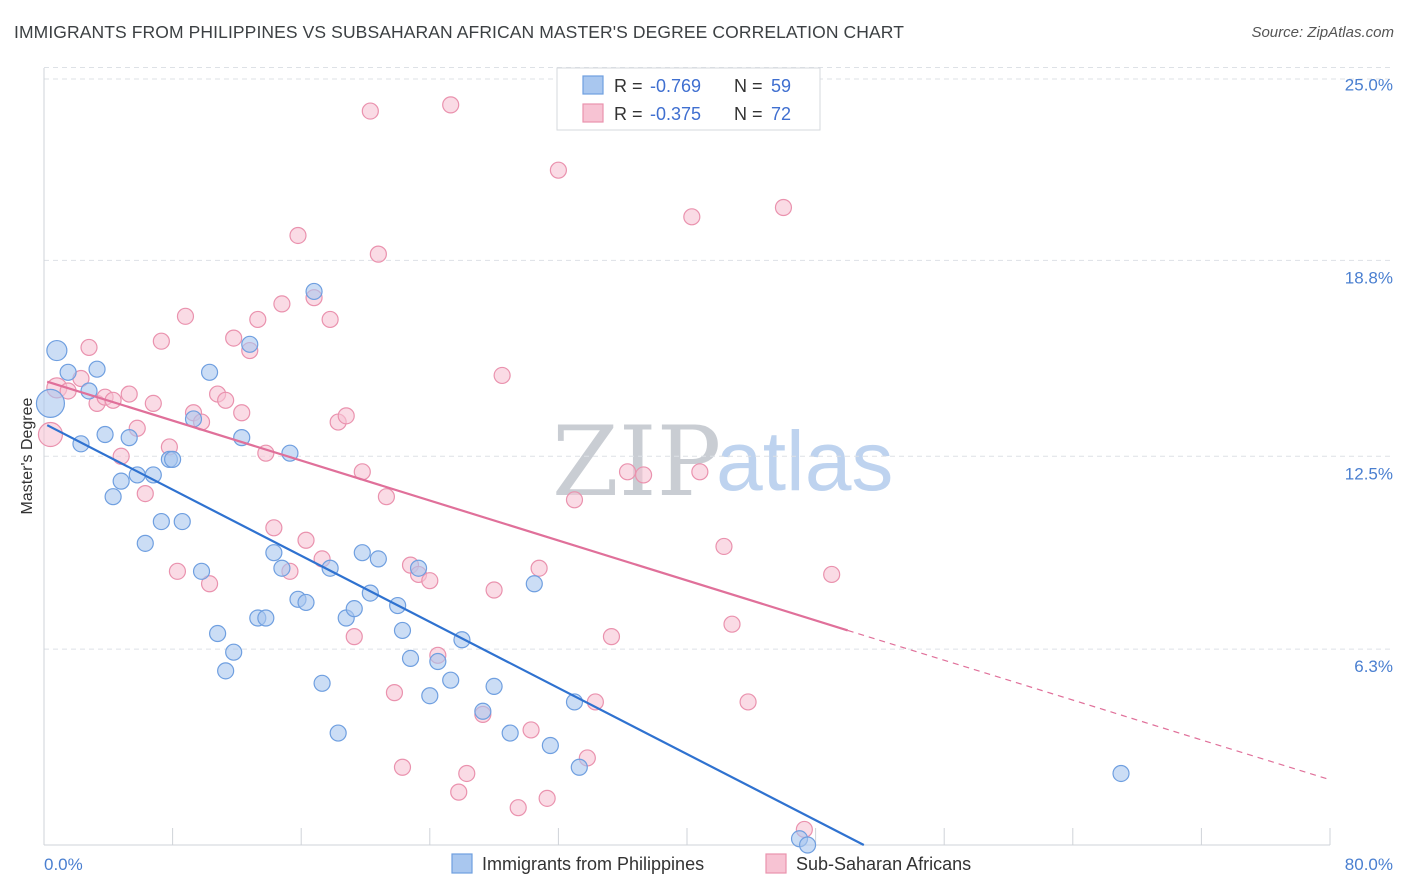  Describe the element at coordinates (748, 86) in the screenshot. I see `legend-n-label-1: N =` at that location.